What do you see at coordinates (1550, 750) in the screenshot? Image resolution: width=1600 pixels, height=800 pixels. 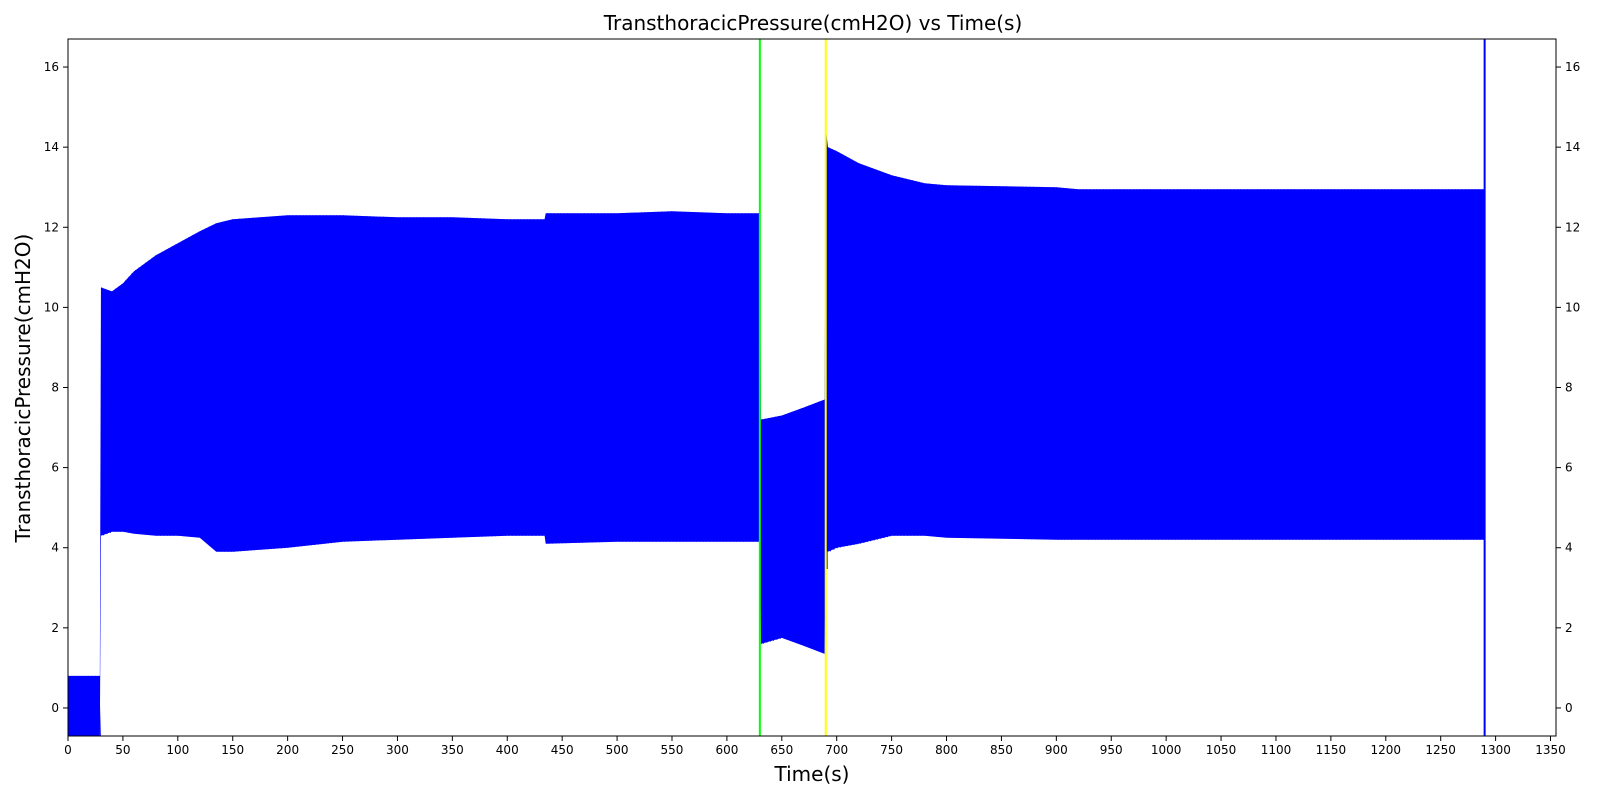 I see `x-tick-label: 1350` at bounding box center [1550, 750].